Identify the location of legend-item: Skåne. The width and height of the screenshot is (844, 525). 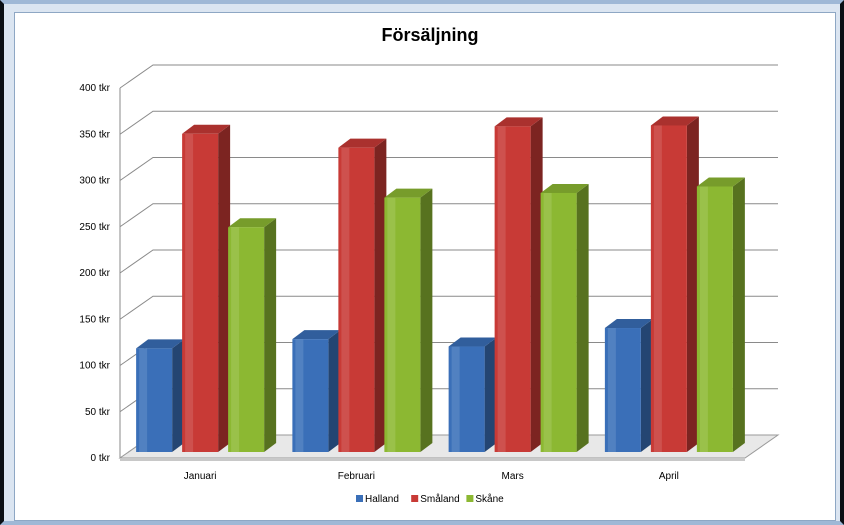
(485, 499).